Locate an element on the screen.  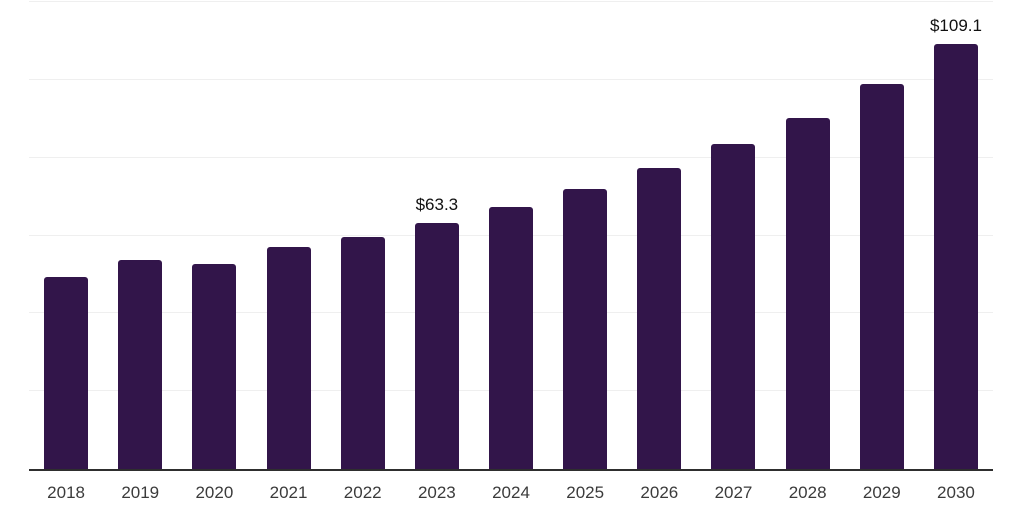
x-tick-label-2021: 2021 is located at coordinates (288, 492).